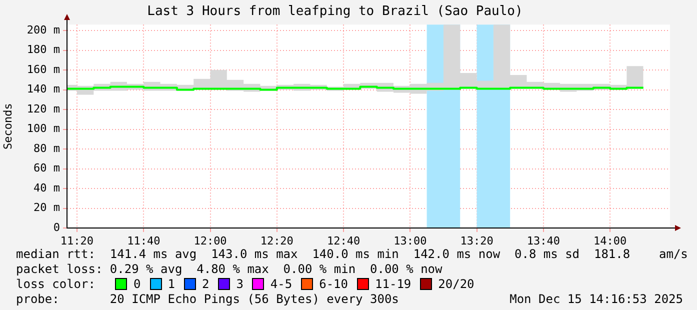  I want to click on x-tick-label: 13:20, so click(477, 241).